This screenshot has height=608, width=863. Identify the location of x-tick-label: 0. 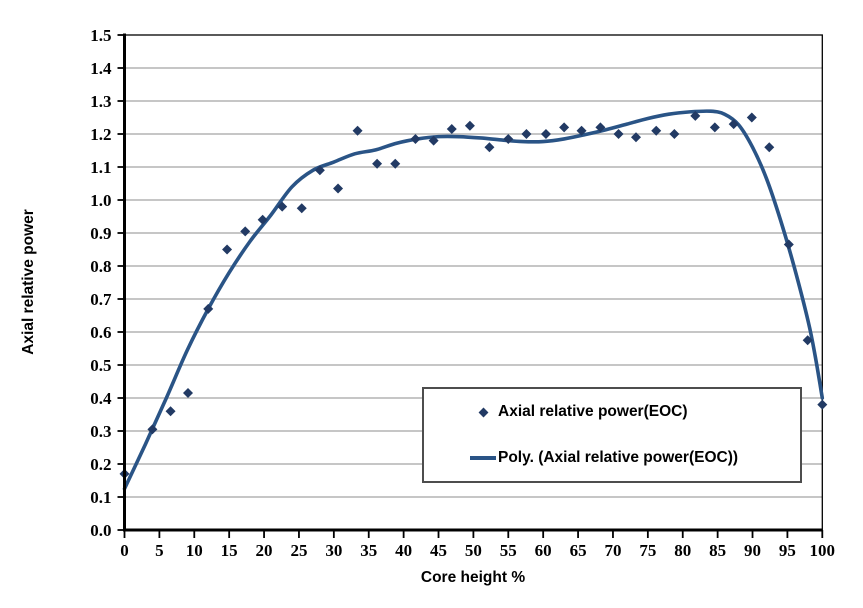
(124, 550).